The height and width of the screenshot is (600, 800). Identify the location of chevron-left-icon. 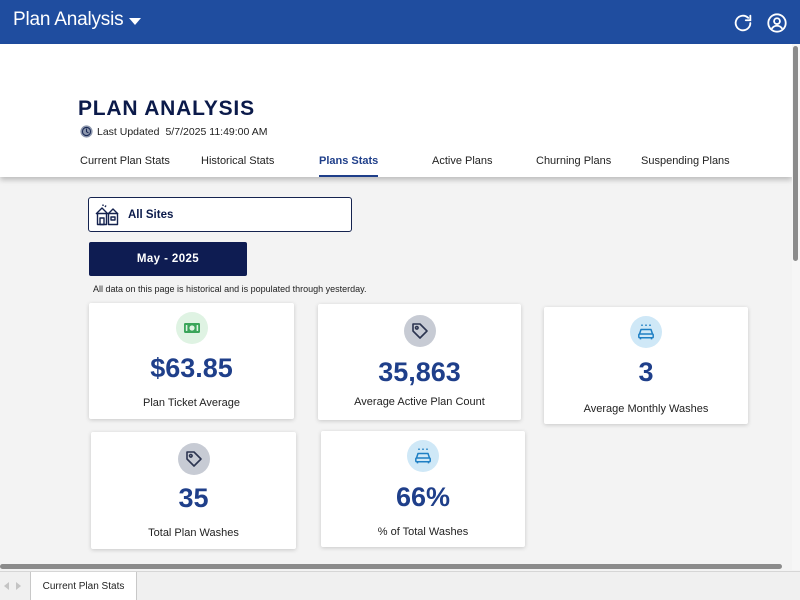
(6, 586).